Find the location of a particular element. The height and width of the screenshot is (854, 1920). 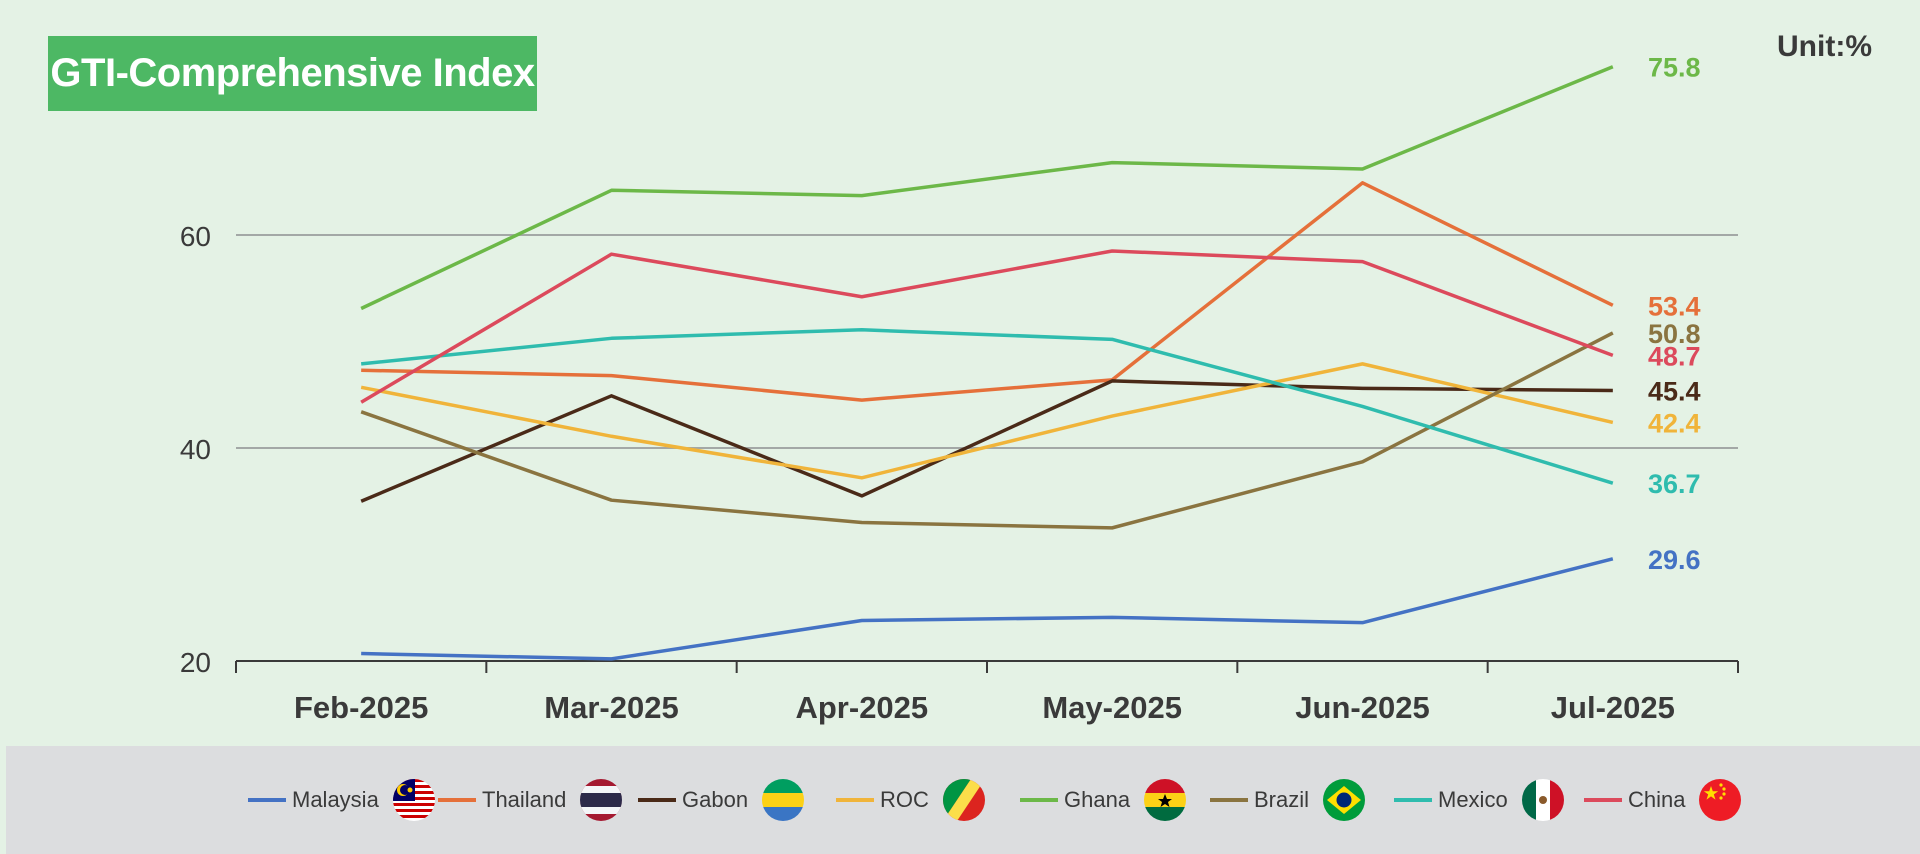

series-line-china is located at coordinates (987, 326).